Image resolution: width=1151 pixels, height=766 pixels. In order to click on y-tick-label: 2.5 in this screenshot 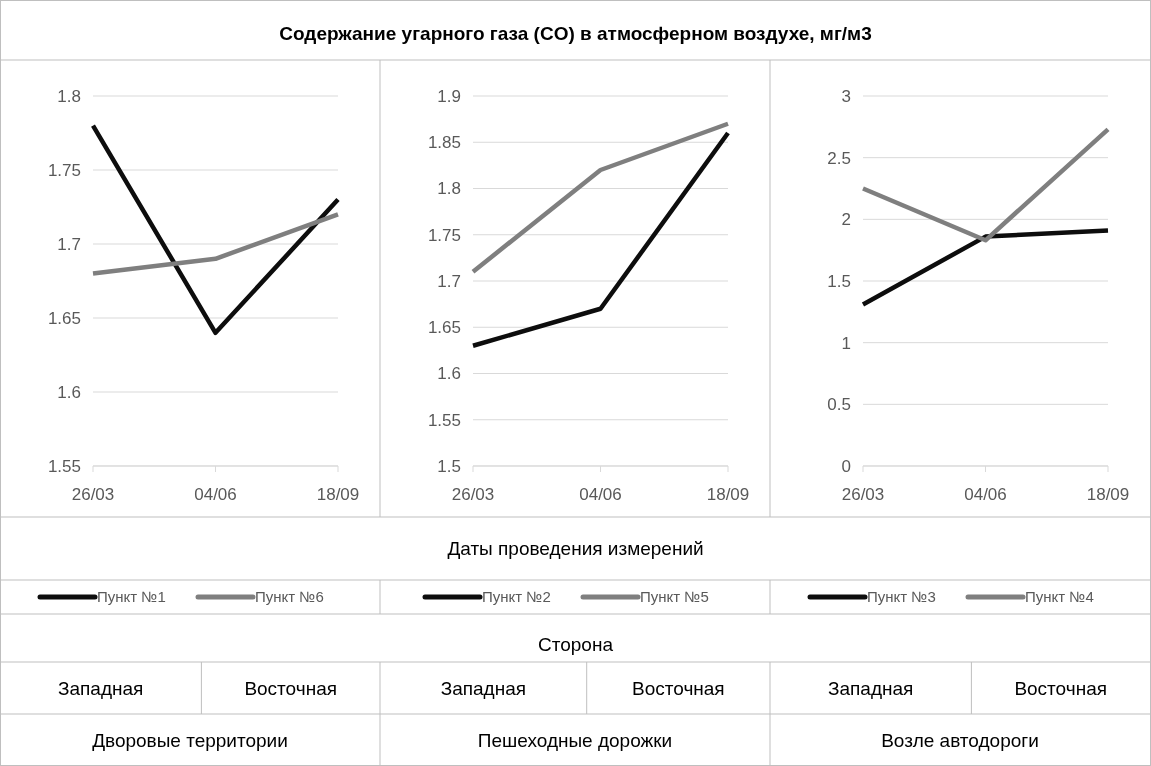, I will do `click(839, 158)`.